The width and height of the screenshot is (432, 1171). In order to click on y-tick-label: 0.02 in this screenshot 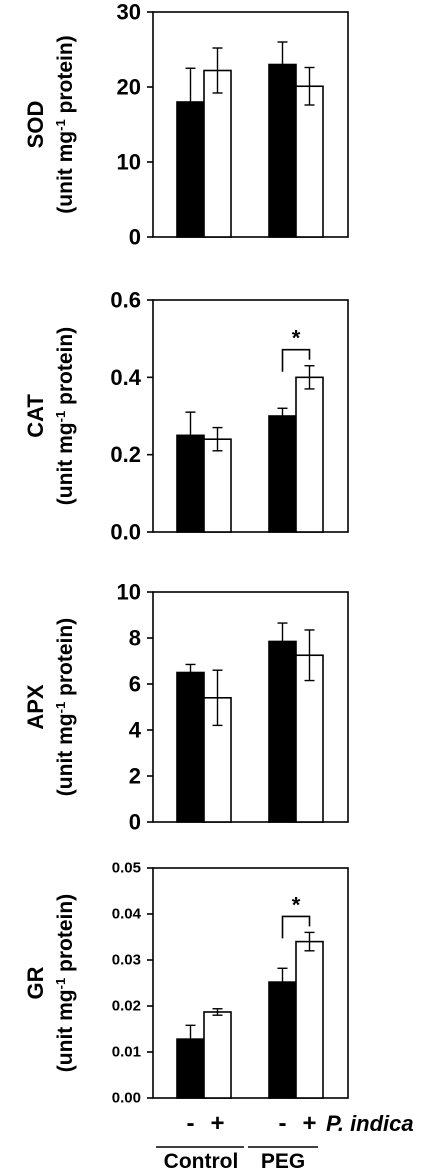, I will do `click(126, 1006)`.